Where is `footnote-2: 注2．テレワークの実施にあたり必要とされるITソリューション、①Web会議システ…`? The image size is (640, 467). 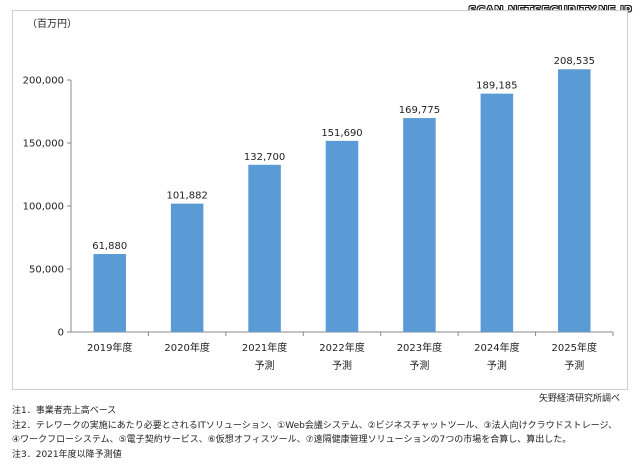 footnote-2: 注2．テレワークの実施にあたり必要とされるITソリューション、①Web会議システ… is located at coordinates (315, 425).